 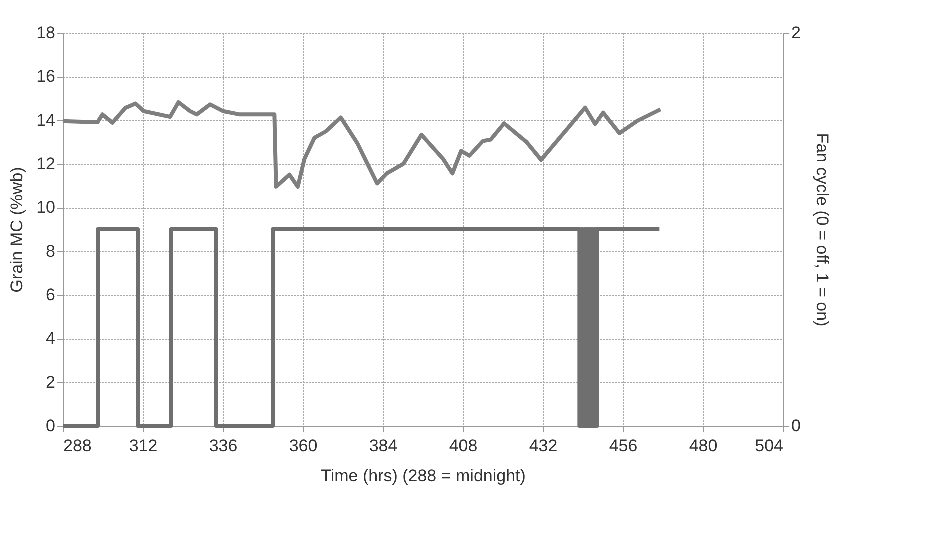 What do you see at coordinates (623, 446) in the screenshot?
I see `x-tick-label: 456` at bounding box center [623, 446].